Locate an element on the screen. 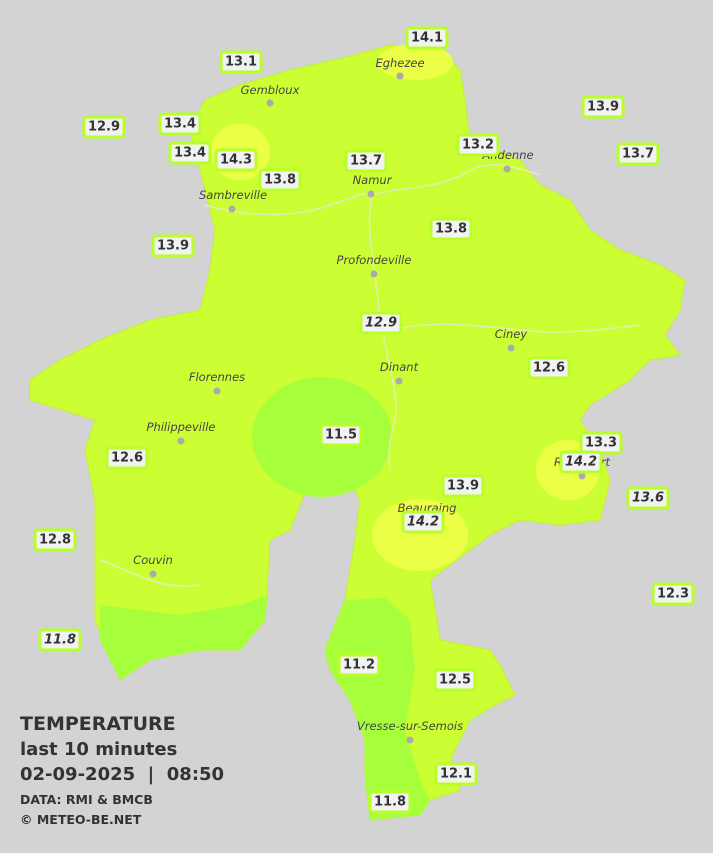 This screenshot has height=853, width=713. station-value: 13.6 is located at coordinates (648, 498).